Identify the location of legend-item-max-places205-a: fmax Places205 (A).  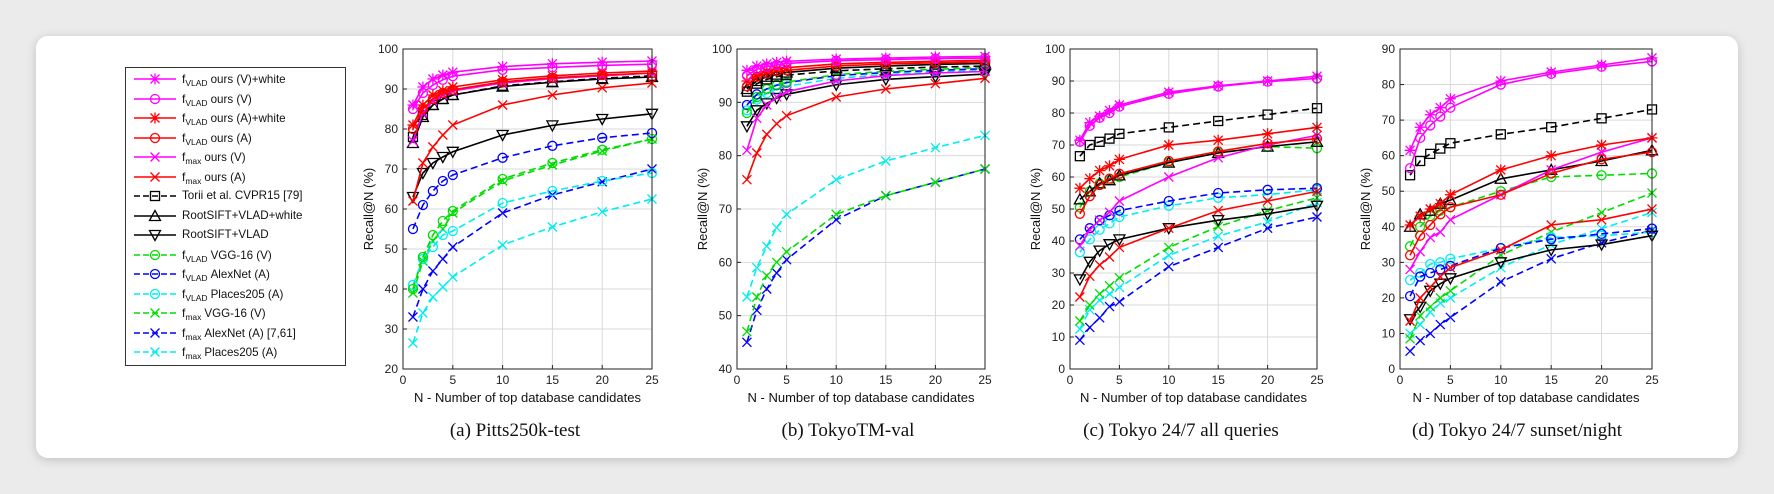
(236, 352).